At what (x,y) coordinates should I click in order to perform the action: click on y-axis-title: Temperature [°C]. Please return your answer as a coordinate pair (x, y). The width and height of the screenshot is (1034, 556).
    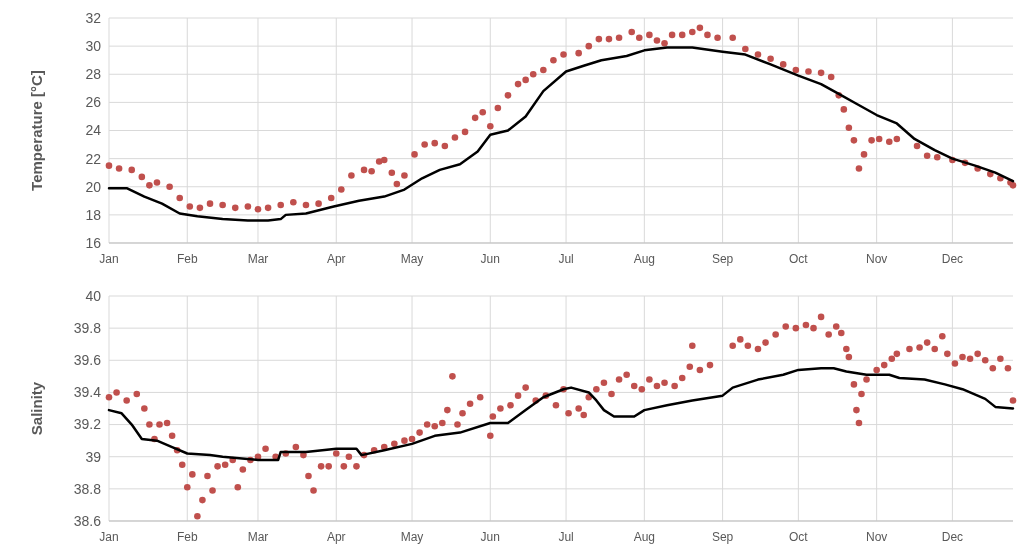
    Looking at the image, I should click on (36, 130).